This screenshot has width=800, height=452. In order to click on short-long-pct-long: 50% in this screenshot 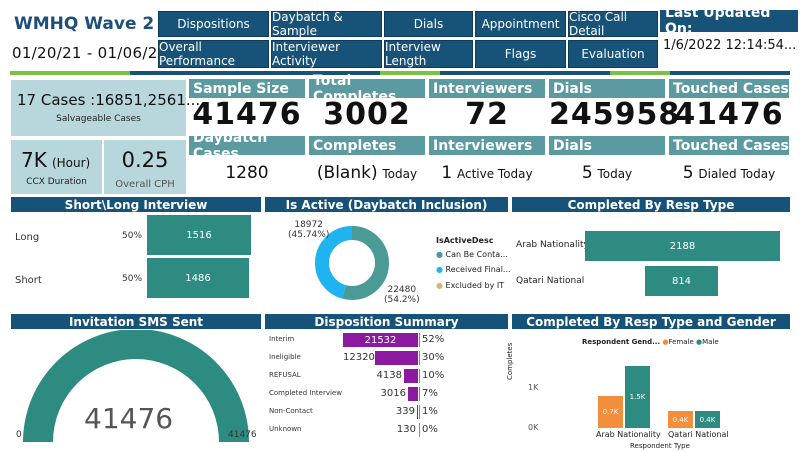, I will do `click(132, 236)`.